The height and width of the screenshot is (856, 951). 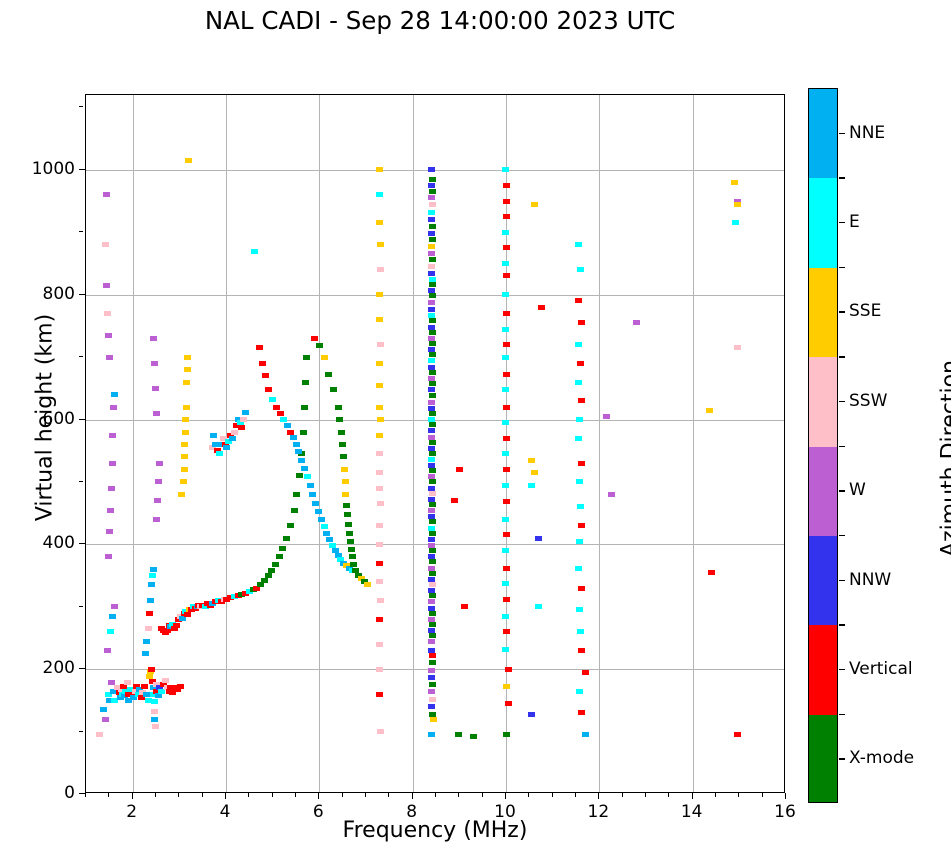 I want to click on colorbar-segment-nnw, so click(x=823, y=580).